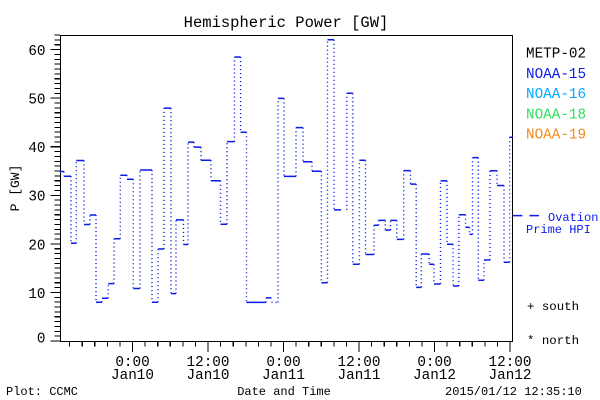  What do you see at coordinates (553, 307) in the screenshot?
I see `svg-text: + south` at bounding box center [553, 307].